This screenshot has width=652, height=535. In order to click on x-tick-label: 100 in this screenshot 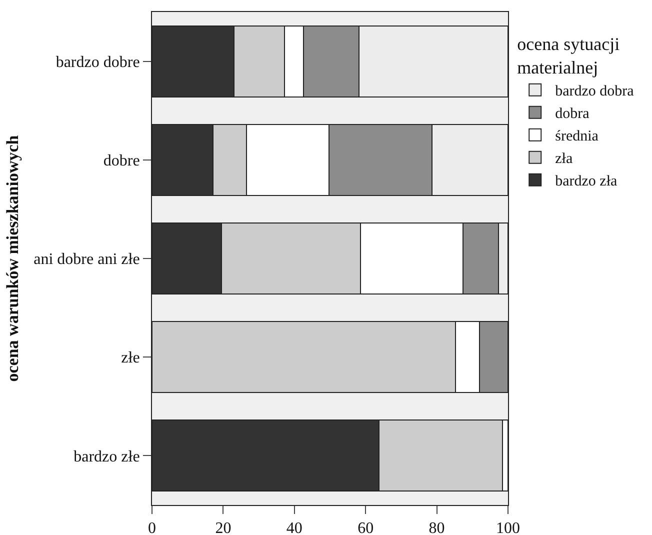, I will do `click(508, 527)`.